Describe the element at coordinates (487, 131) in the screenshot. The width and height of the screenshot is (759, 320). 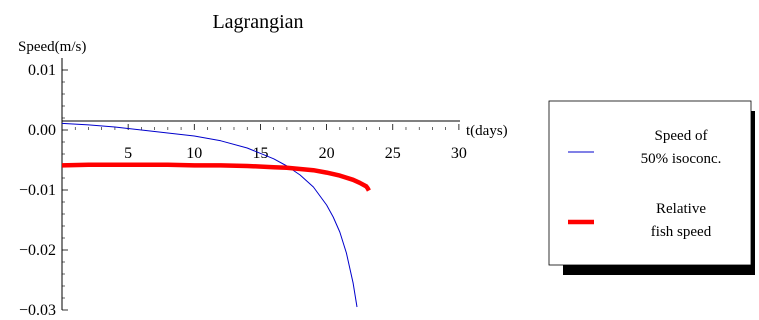
I see `x-axis-label: t(days)` at that location.